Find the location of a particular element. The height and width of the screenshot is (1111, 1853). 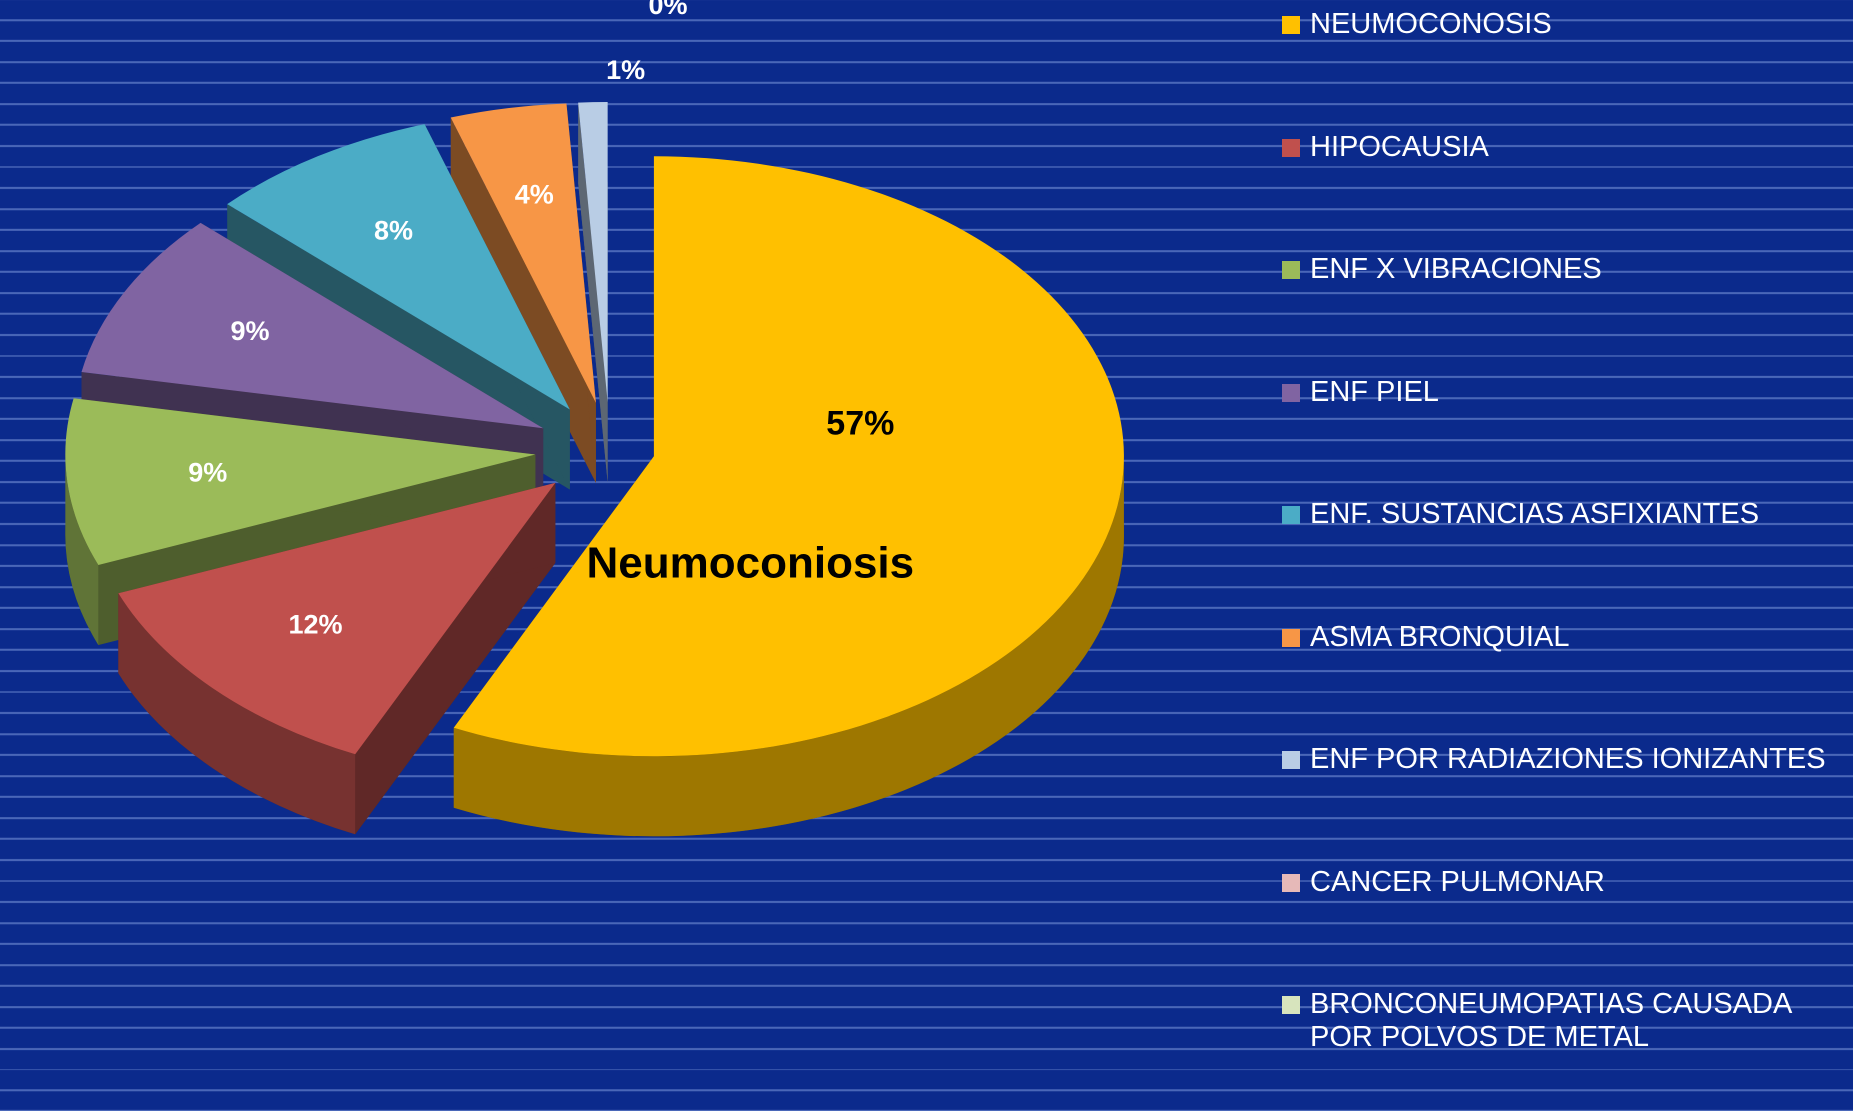

legend-item: NEUMOCONOSIS is located at coordinates (1565, 69).